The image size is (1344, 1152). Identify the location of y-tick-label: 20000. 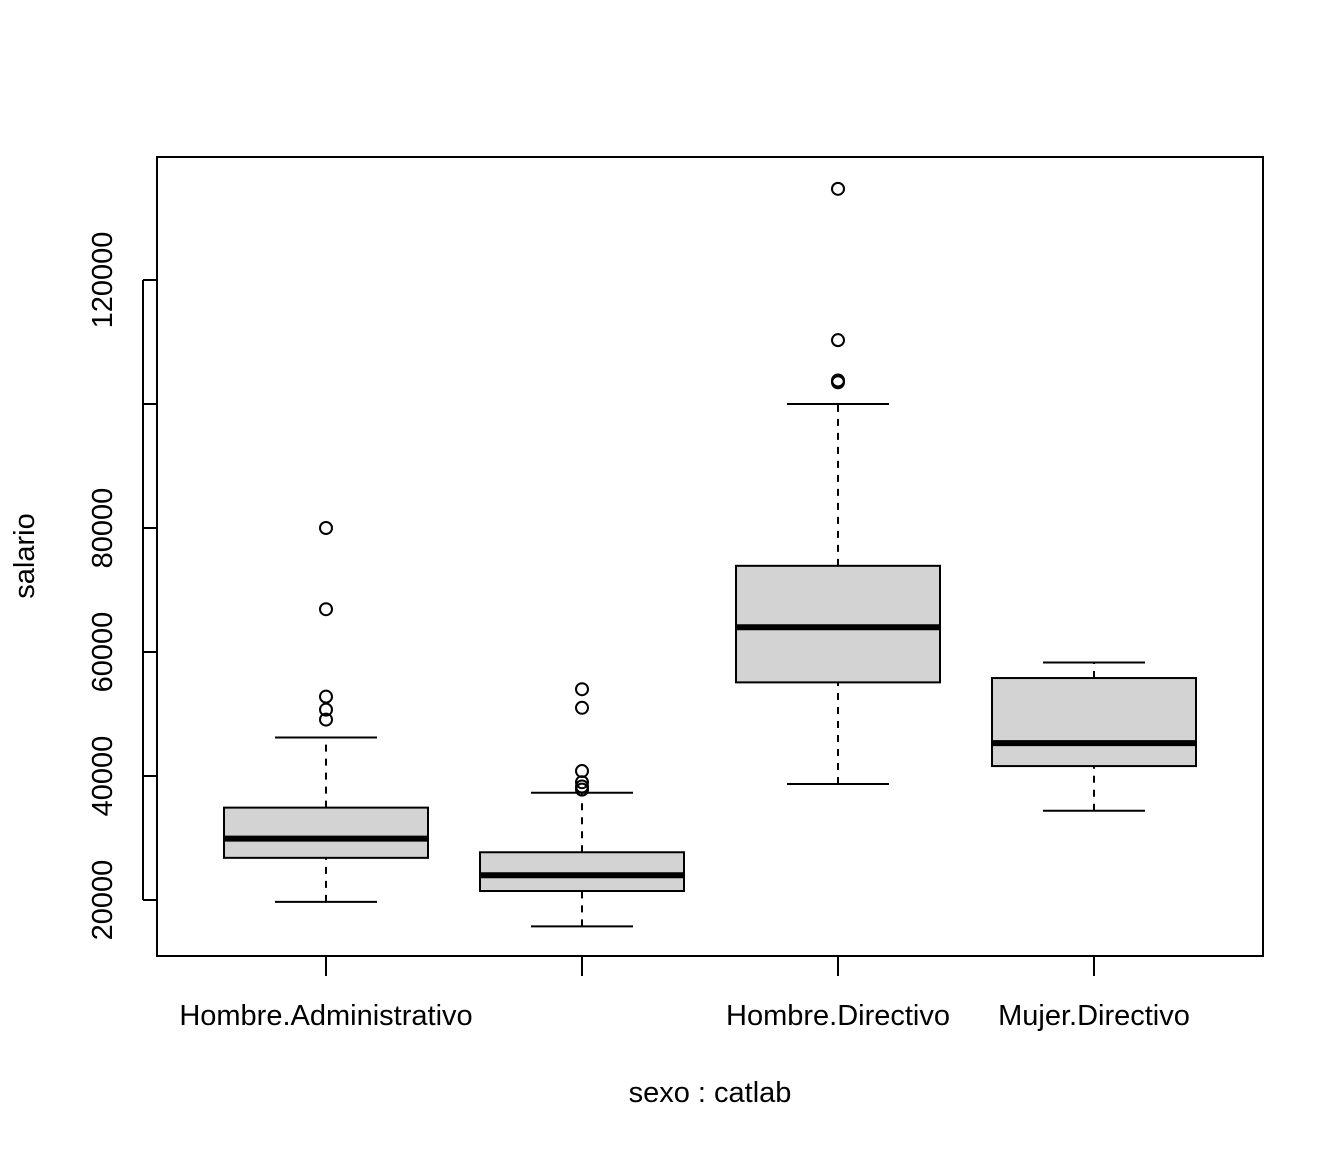
(103, 900).